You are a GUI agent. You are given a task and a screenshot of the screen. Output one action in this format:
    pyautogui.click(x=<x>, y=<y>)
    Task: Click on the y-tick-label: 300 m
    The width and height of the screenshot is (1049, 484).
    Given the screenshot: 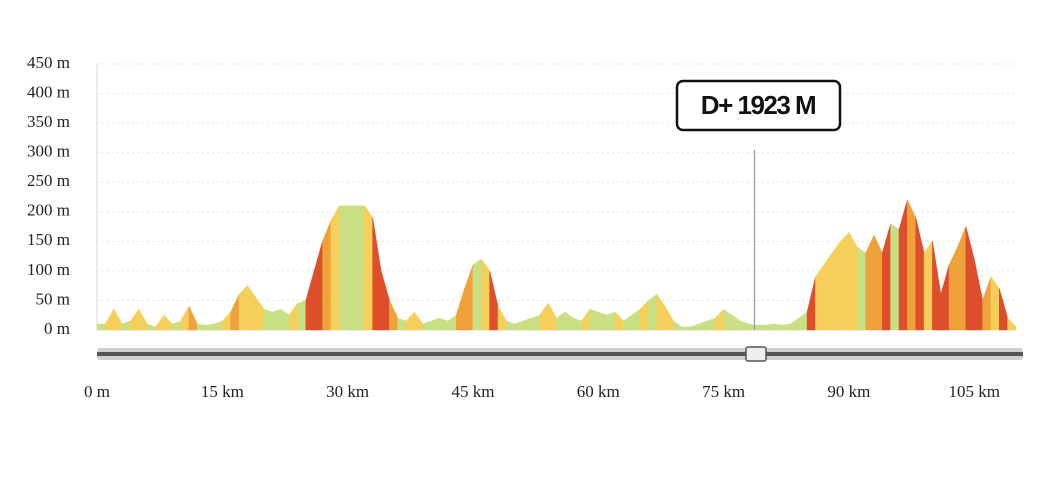 What is the action you would take?
    pyautogui.click(x=48, y=151)
    